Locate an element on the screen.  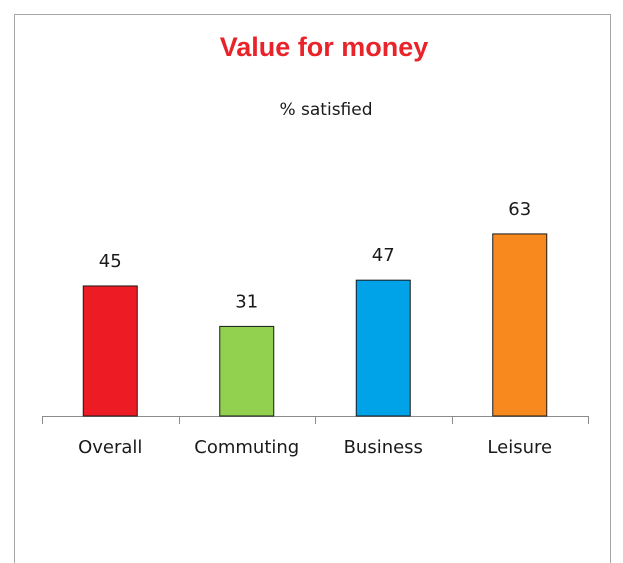
x-tick-label: Commuting is located at coordinates (246, 447).